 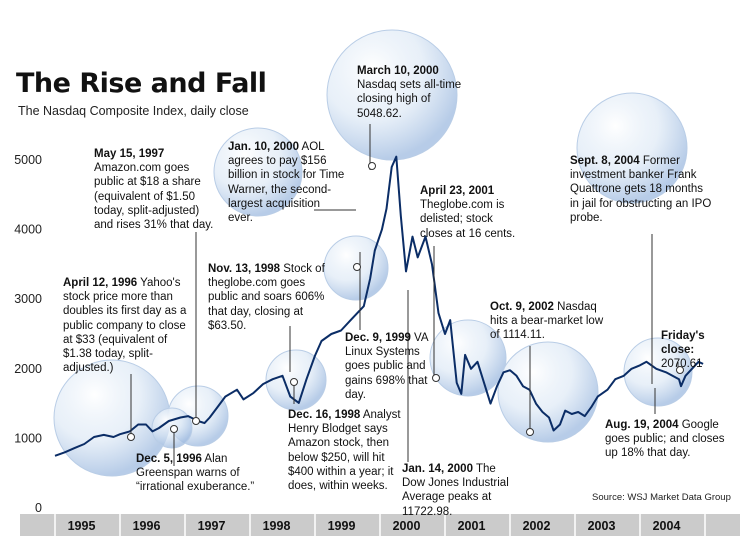 What do you see at coordinates (378, 338) in the screenshot?
I see `annotation-date: Dec. 9, 1999` at bounding box center [378, 338].